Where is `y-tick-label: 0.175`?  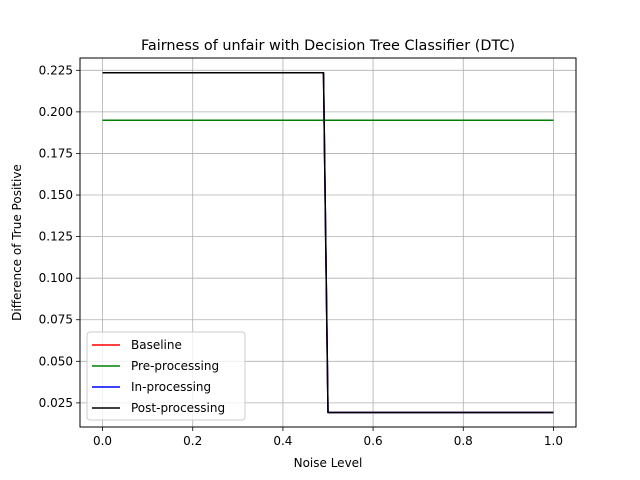 y-tick-label: 0.175 is located at coordinates (56, 153).